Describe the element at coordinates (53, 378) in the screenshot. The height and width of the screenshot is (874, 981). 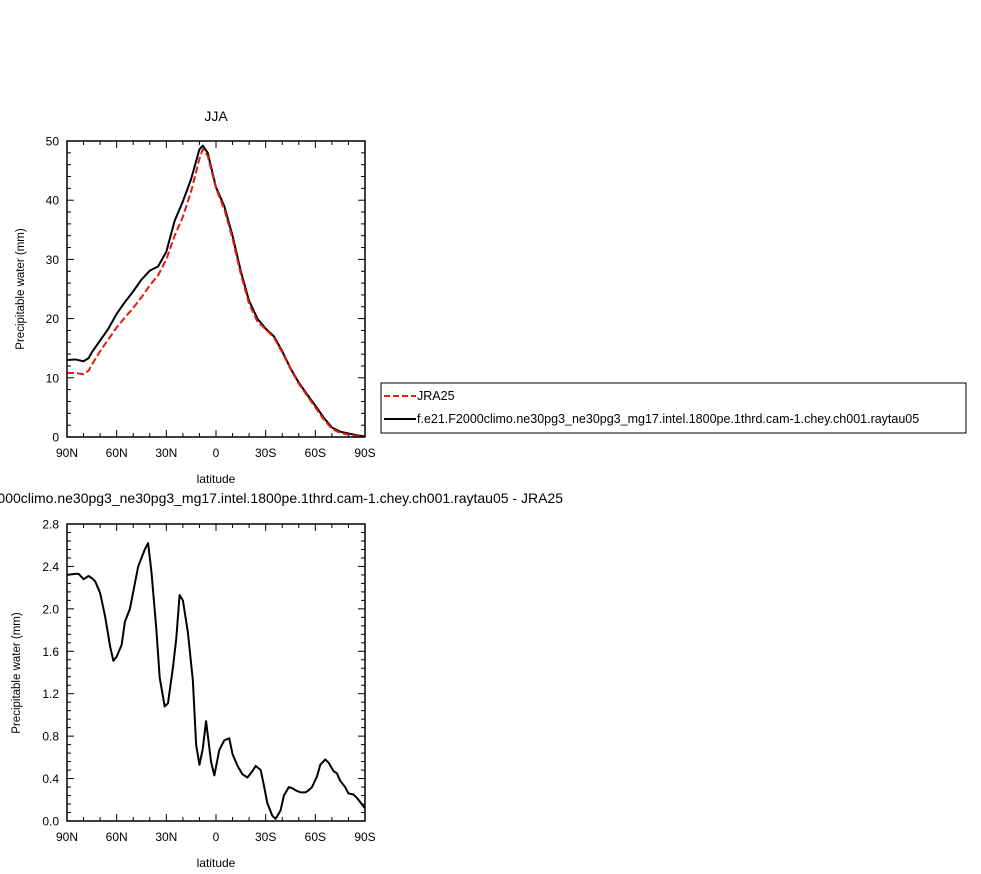
I see `y-tick-label: 10` at that location.